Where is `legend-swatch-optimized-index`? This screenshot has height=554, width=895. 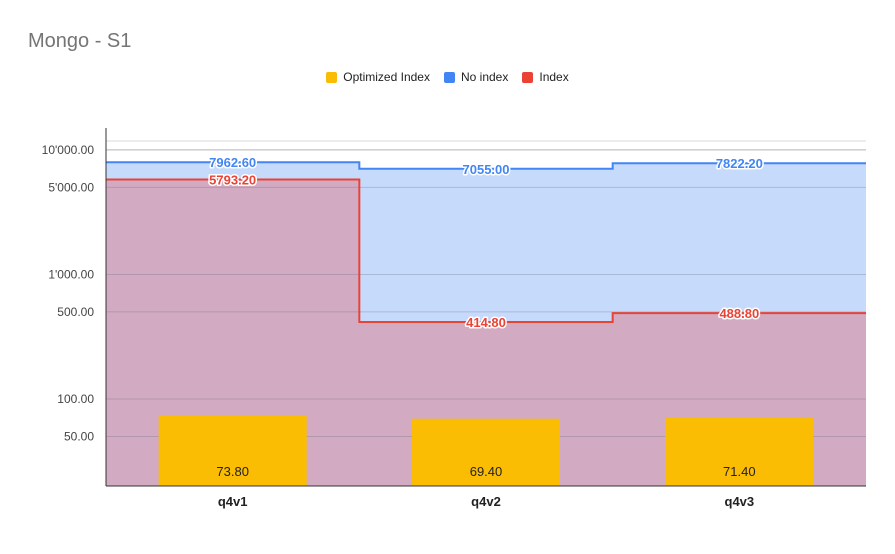
legend-swatch-optimized-index is located at coordinates (332, 77).